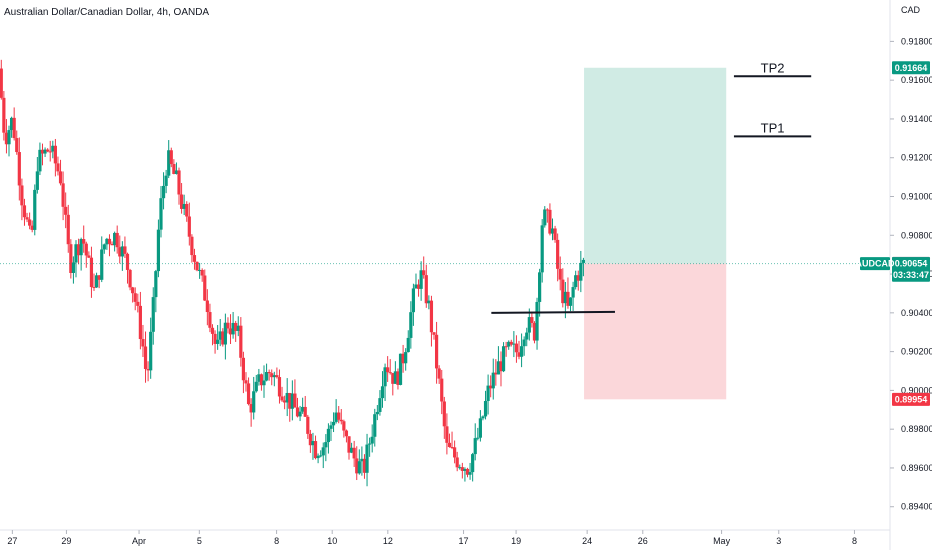 Image resolution: width=932 pixels, height=550 pixels. I want to click on support-line, so click(553, 312).